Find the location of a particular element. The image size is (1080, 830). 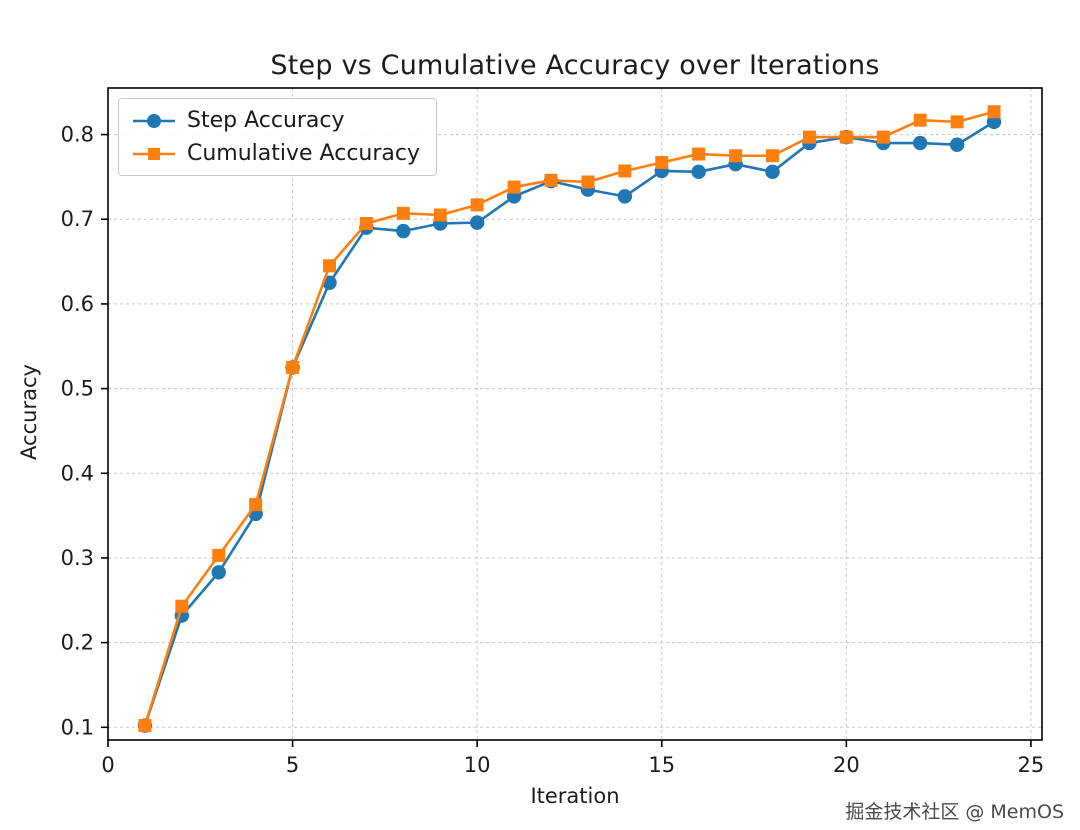

legend-item-cumulative-accuracy: Cumulative Accuracy is located at coordinates (275, 153).